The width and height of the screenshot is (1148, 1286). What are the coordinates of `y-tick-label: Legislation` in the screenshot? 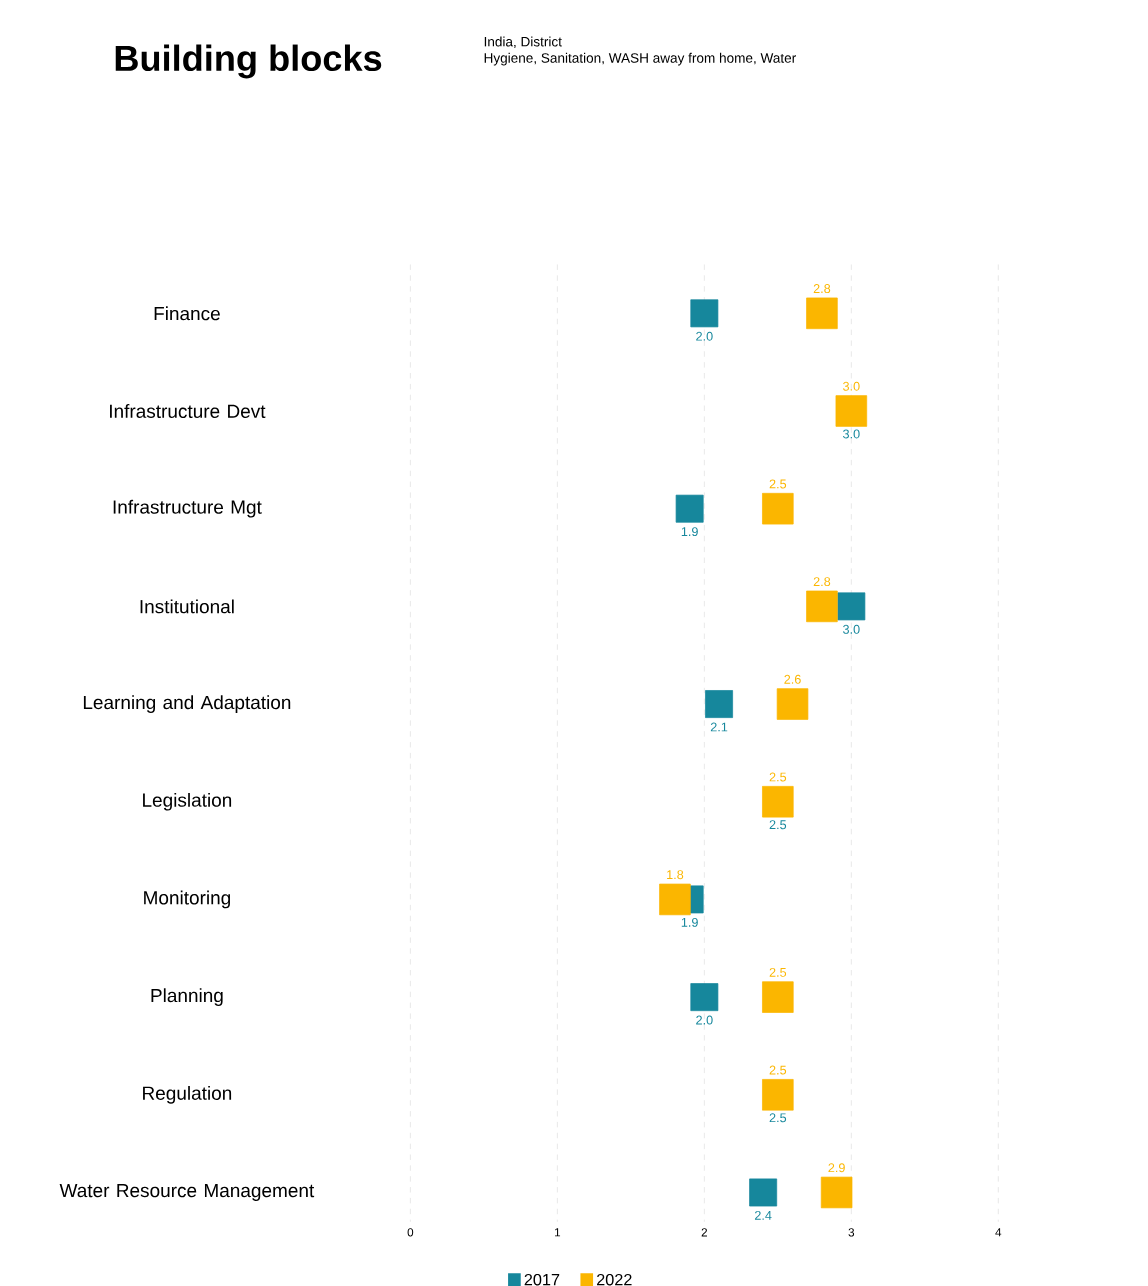 It's located at (187, 801).